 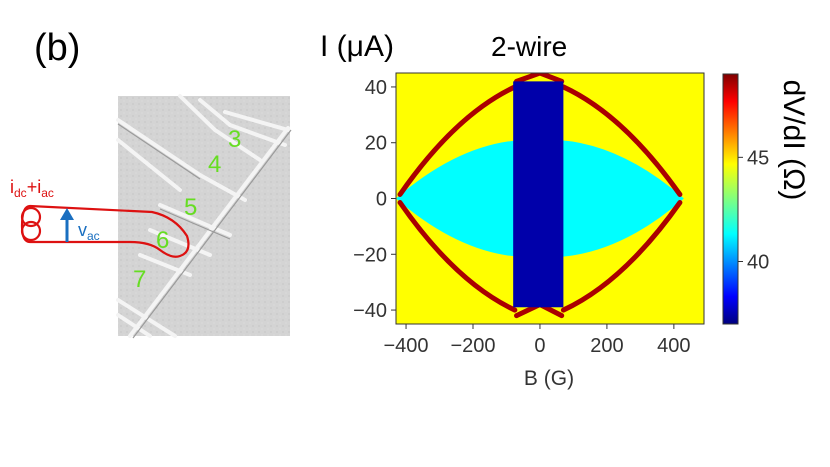 What do you see at coordinates (20, 193) in the screenshot?
I see `current-label-sub-dc: dc` at bounding box center [20, 193].